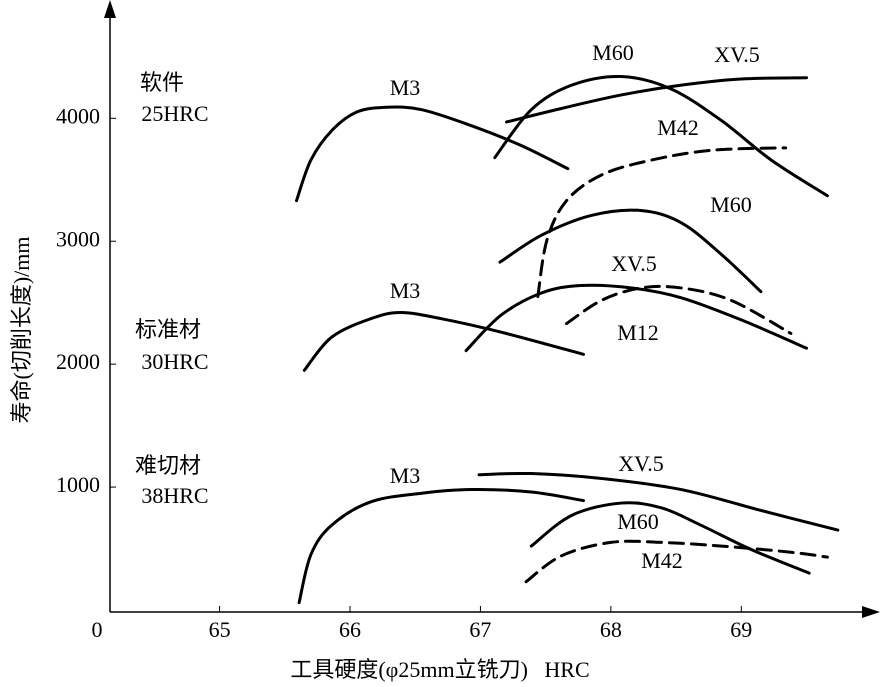 The image size is (880, 687). I want to click on x-tick-label: 69, so click(741, 629).